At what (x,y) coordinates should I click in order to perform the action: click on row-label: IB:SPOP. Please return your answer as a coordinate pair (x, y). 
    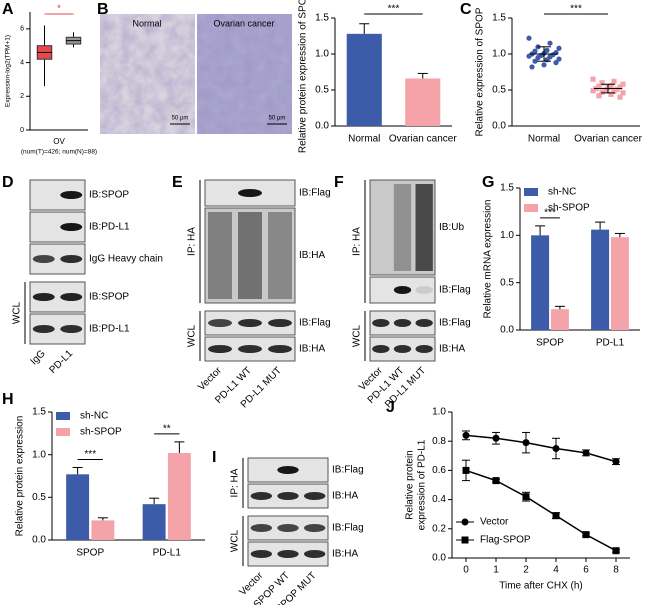
    Looking at the image, I should click on (109, 195).